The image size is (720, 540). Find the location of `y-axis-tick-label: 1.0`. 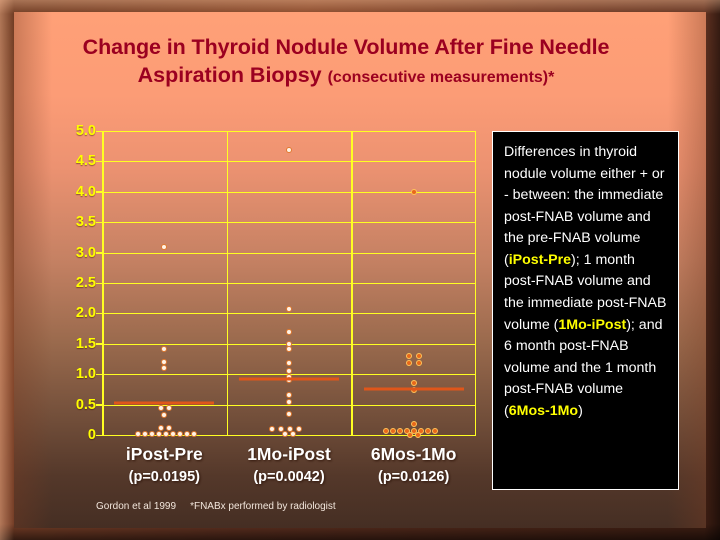

y-axis-tick-label: 1.0 is located at coordinates (85, 374).